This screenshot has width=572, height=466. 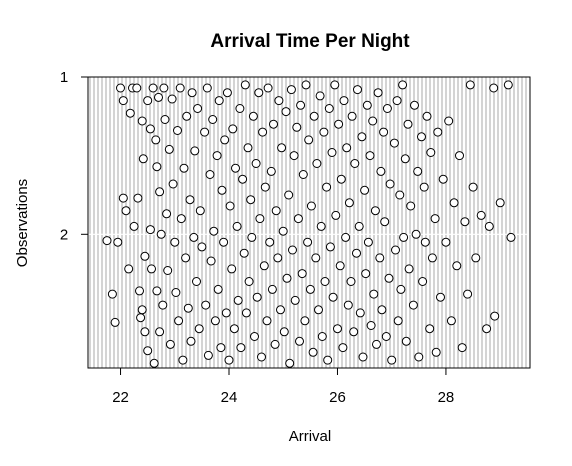 I want to click on y-axis: 12, so click(x=74, y=156).